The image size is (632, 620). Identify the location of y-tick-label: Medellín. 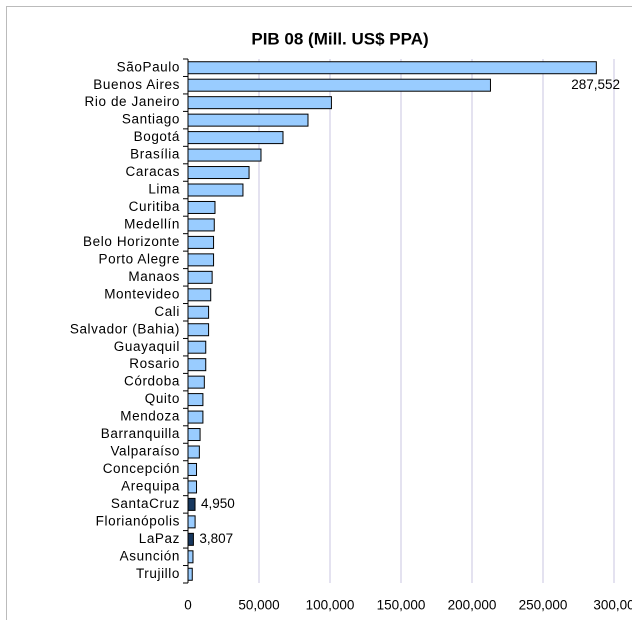
(152, 223).